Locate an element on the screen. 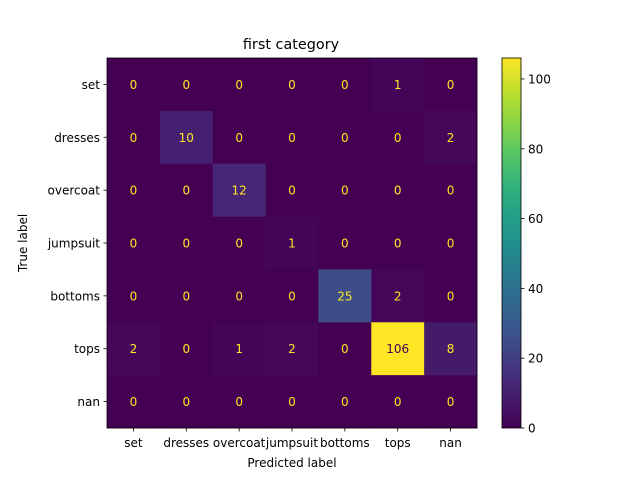 This screenshot has width=640, height=480. colorbar is located at coordinates (511, 243).